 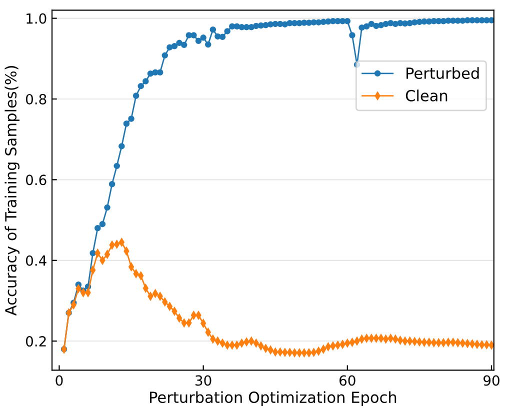 I want to click on y-tick-label: 0.4, so click(x=36, y=260).